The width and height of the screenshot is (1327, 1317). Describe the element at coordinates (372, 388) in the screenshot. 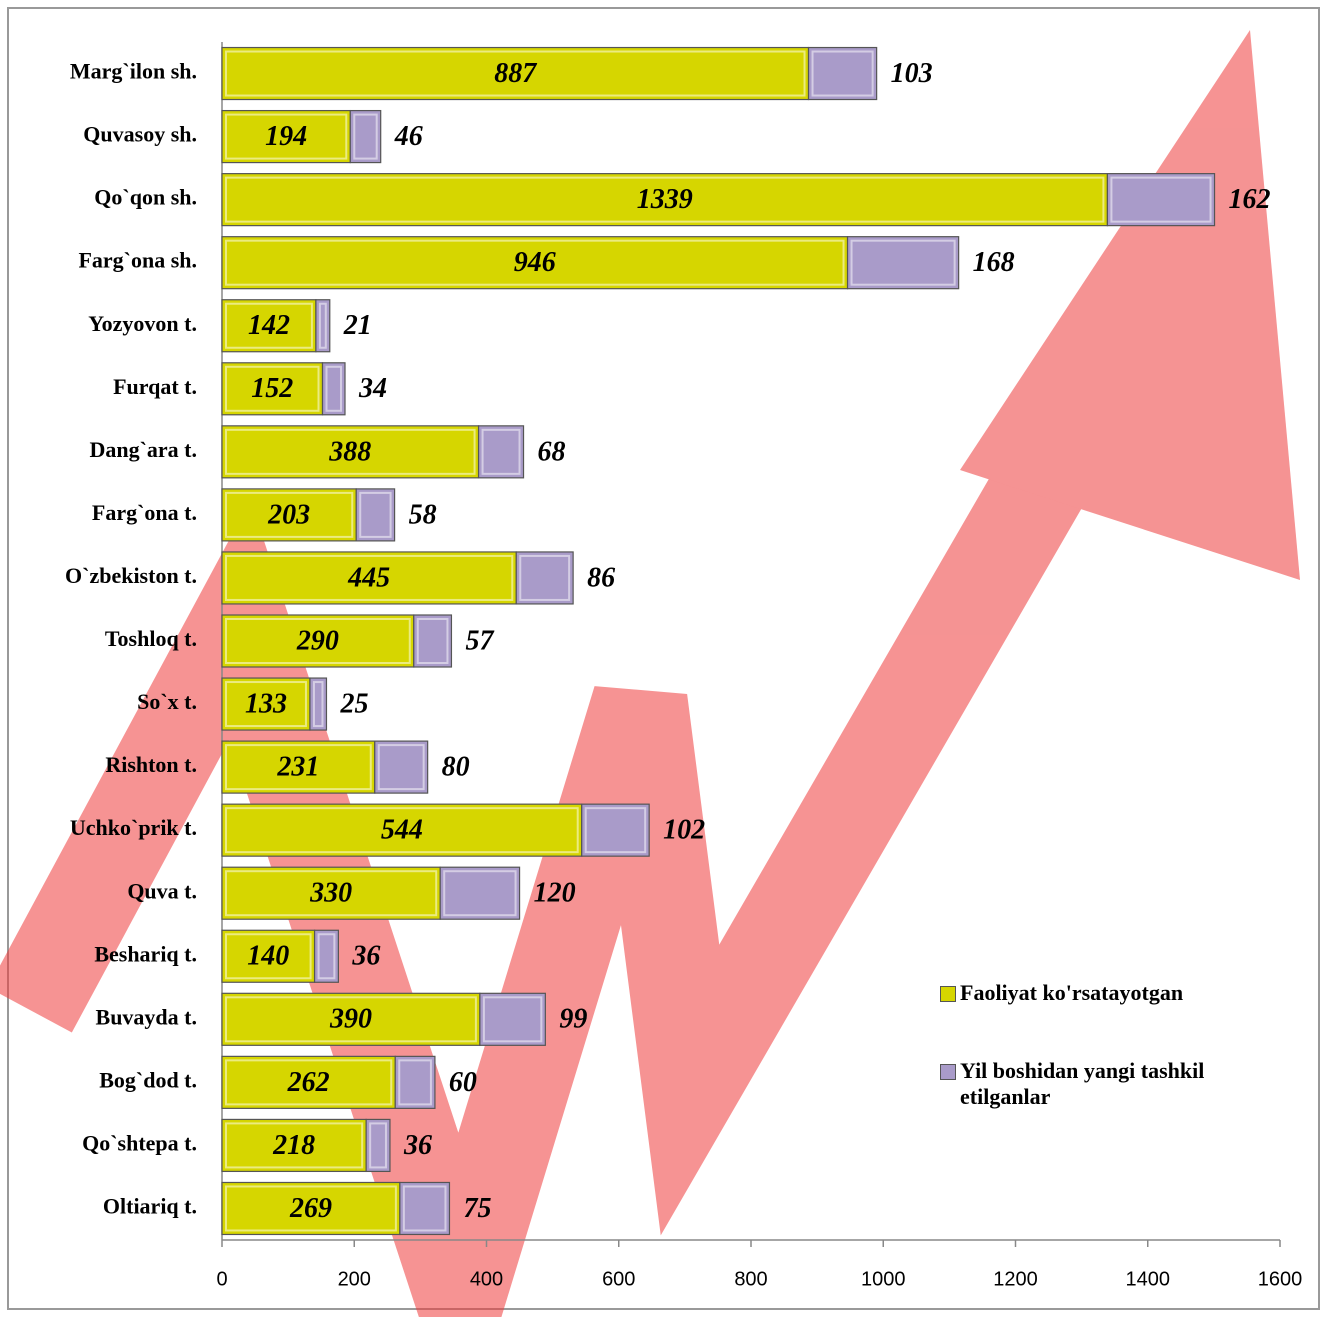

I see `value-label: 34` at that location.